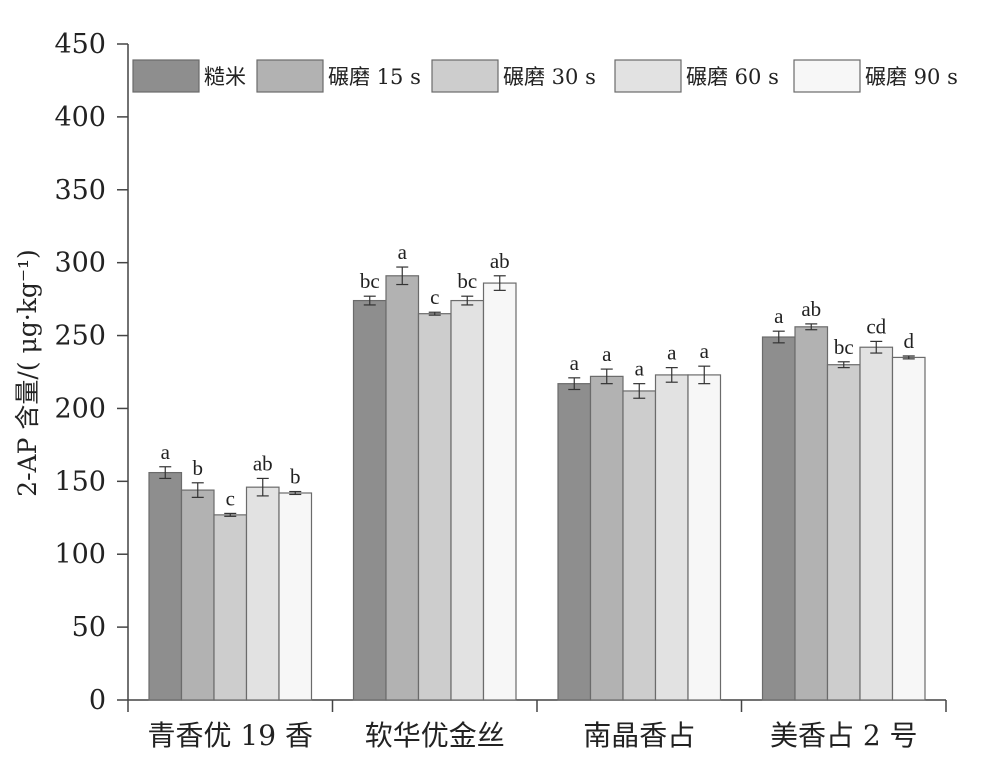  I want to click on x-category-label: 软华优金丝, so click(435, 735).